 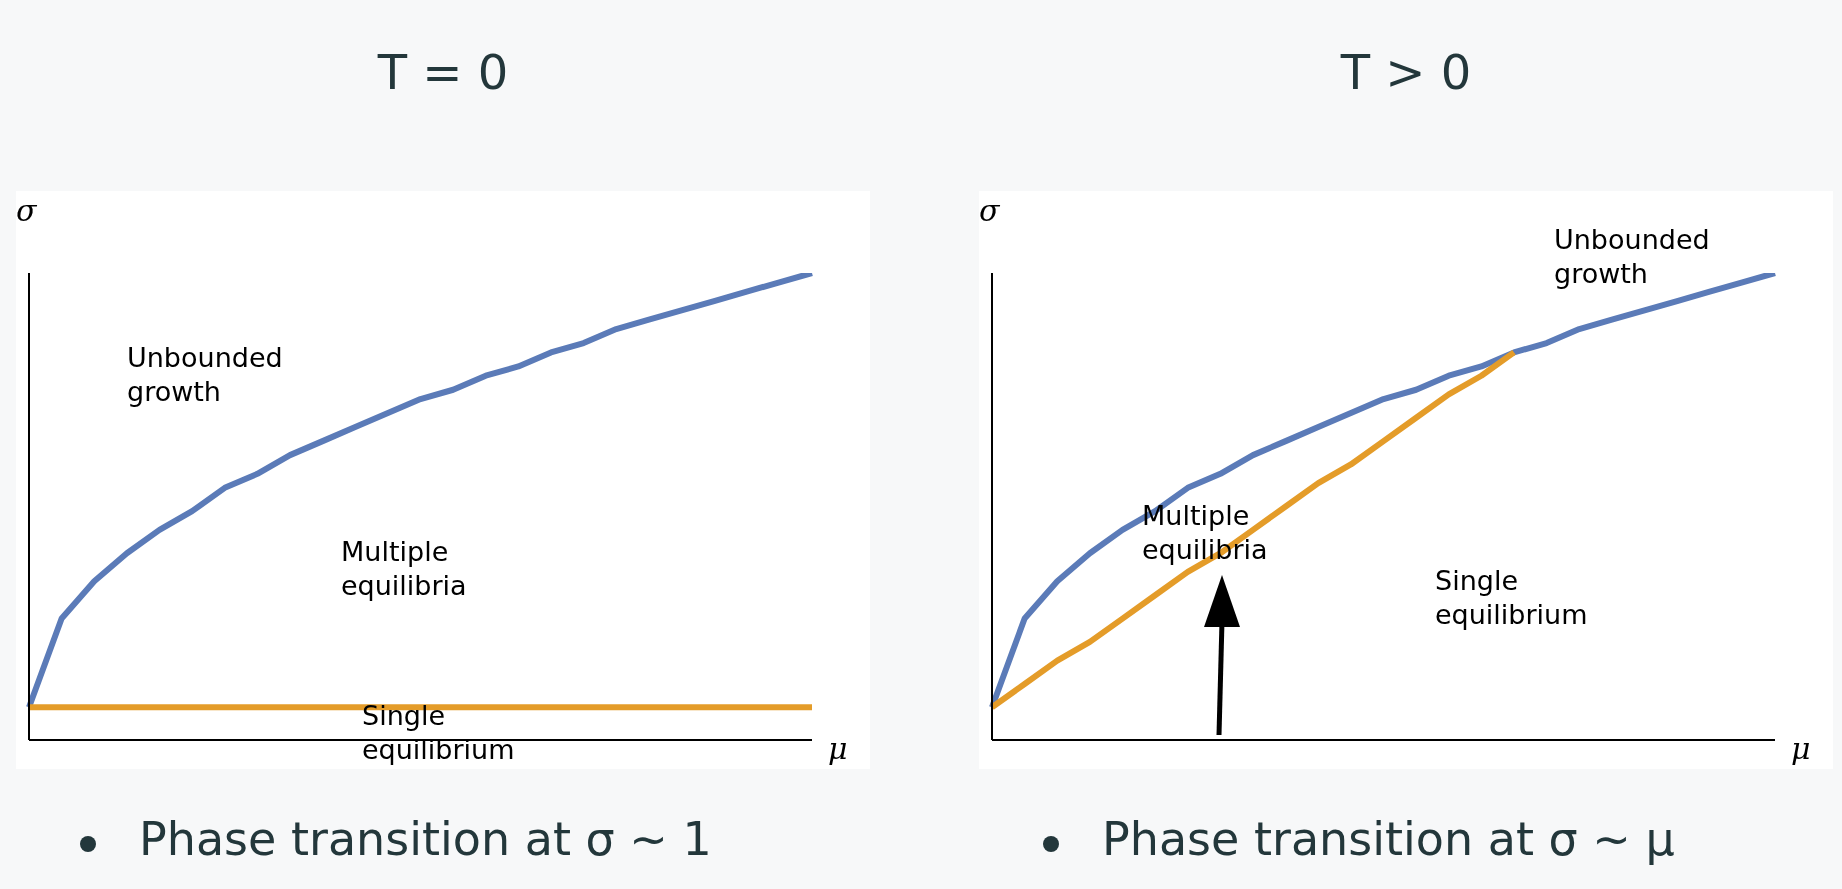 What do you see at coordinates (443, 72) in the screenshot?
I see `chart-title: T = 0` at bounding box center [443, 72].